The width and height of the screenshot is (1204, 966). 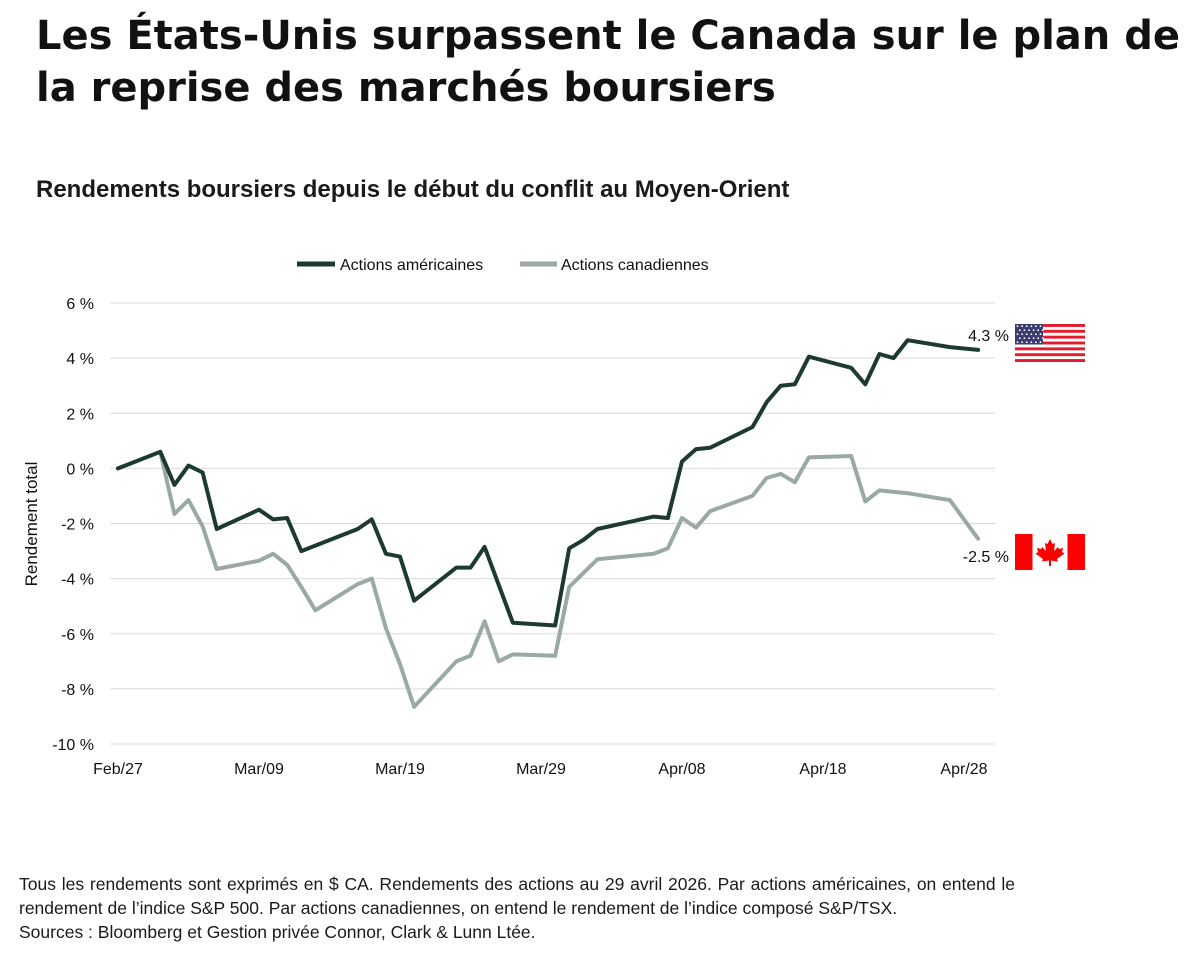 I want to click on x-tick-label: Feb/27, so click(x=118, y=769).